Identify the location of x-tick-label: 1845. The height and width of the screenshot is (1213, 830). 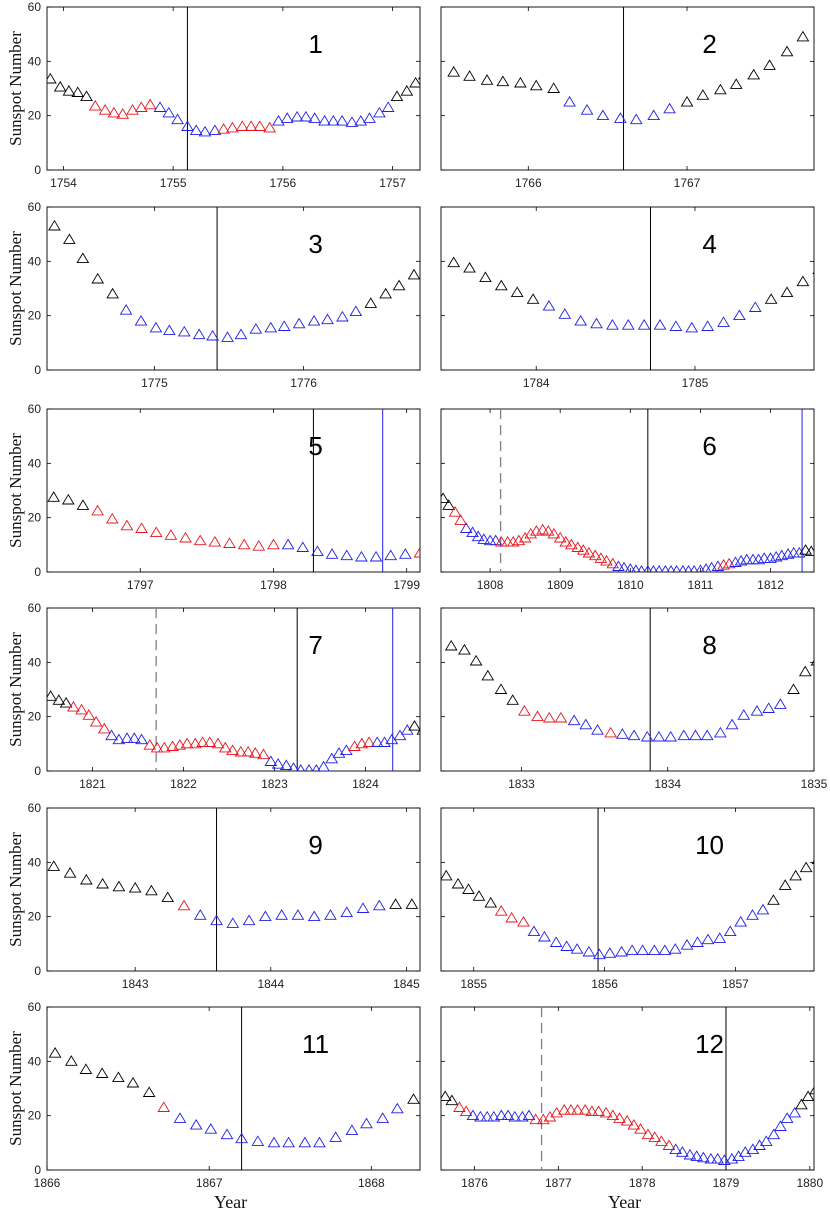
(406, 984).